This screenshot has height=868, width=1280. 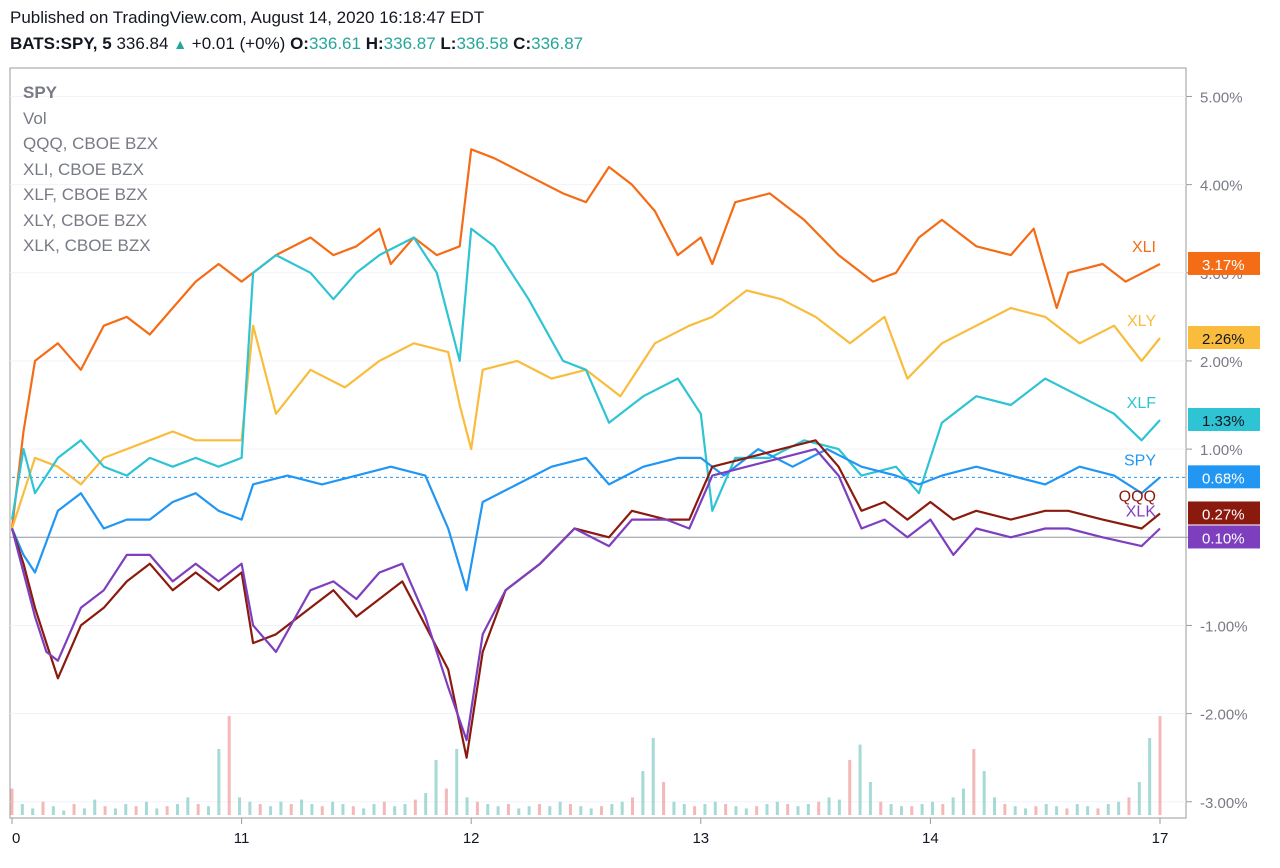 I want to click on x-tick-label: 17, so click(x=1160, y=838).